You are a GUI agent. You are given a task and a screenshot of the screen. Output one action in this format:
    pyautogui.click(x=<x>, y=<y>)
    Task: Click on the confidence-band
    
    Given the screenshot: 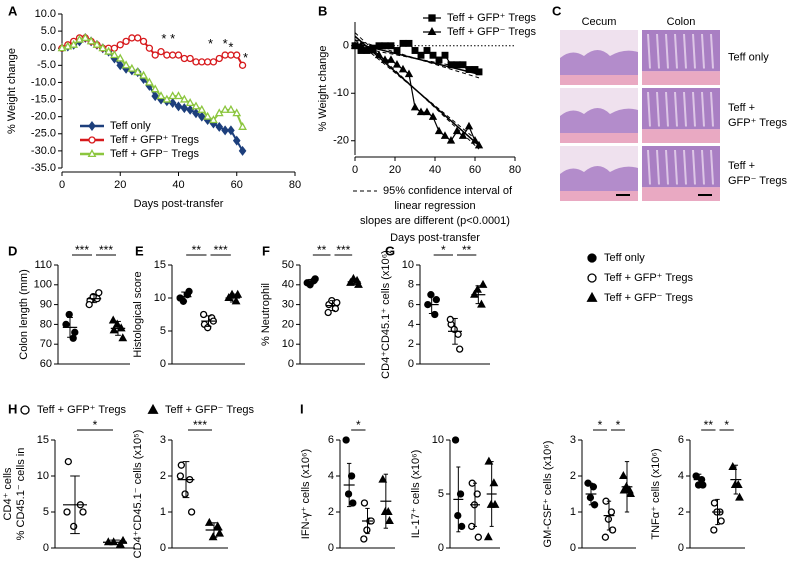 What is the action you would take?
    pyautogui.click(x=417, y=91)
    